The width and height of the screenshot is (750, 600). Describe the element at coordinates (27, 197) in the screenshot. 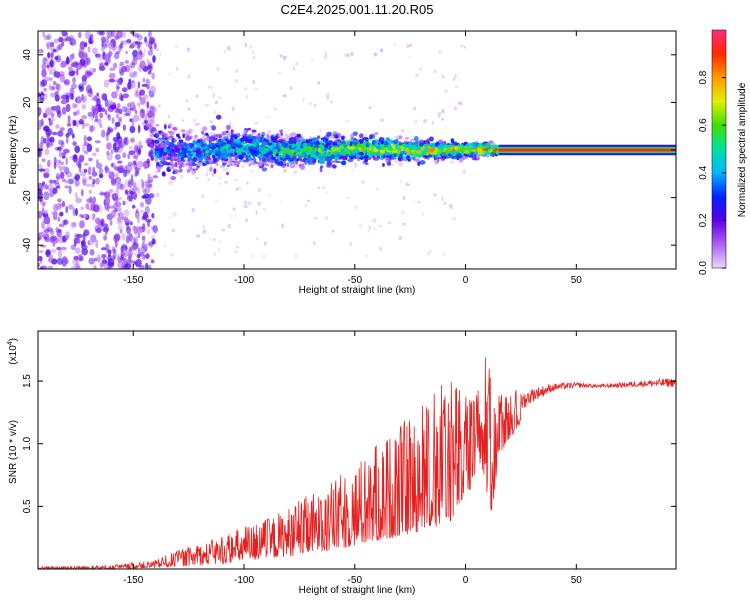

I see `y-tick-label: -20` at that location.